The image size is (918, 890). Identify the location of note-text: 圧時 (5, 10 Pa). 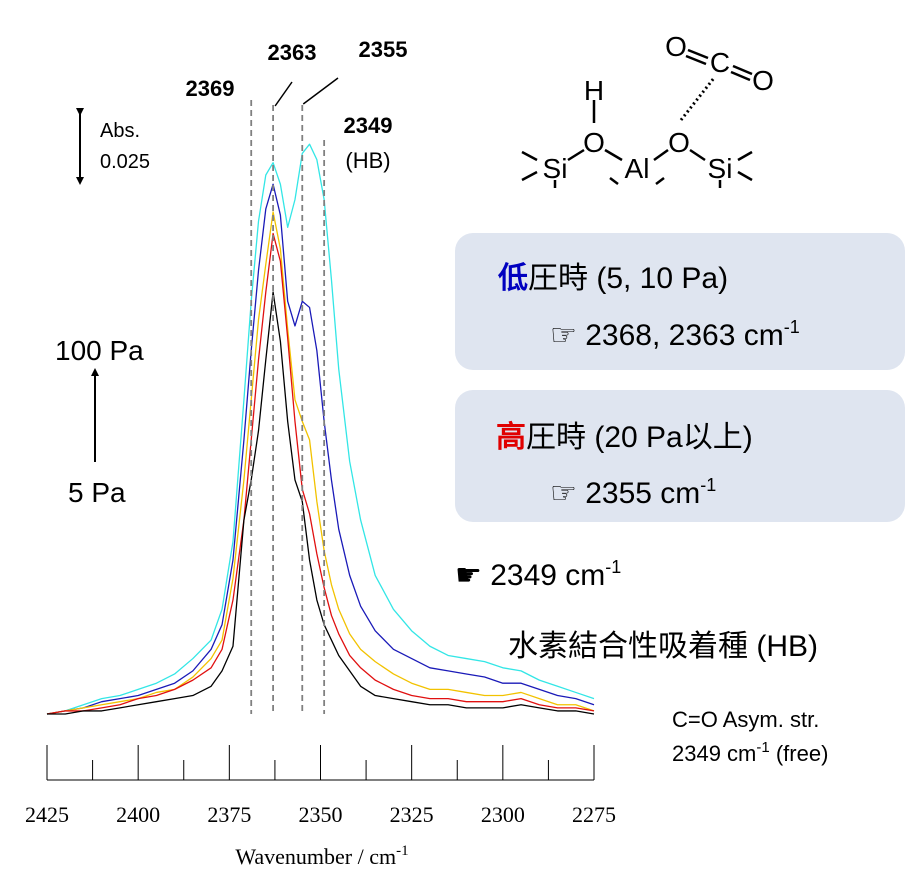
(628, 278).